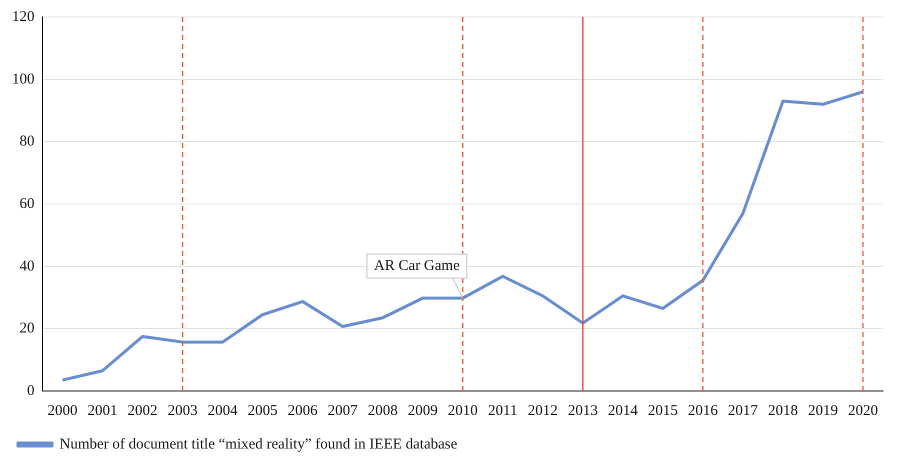 The image size is (897, 462). Describe the element at coordinates (103, 410) in the screenshot. I see `x-tick-label: 2001` at that location.